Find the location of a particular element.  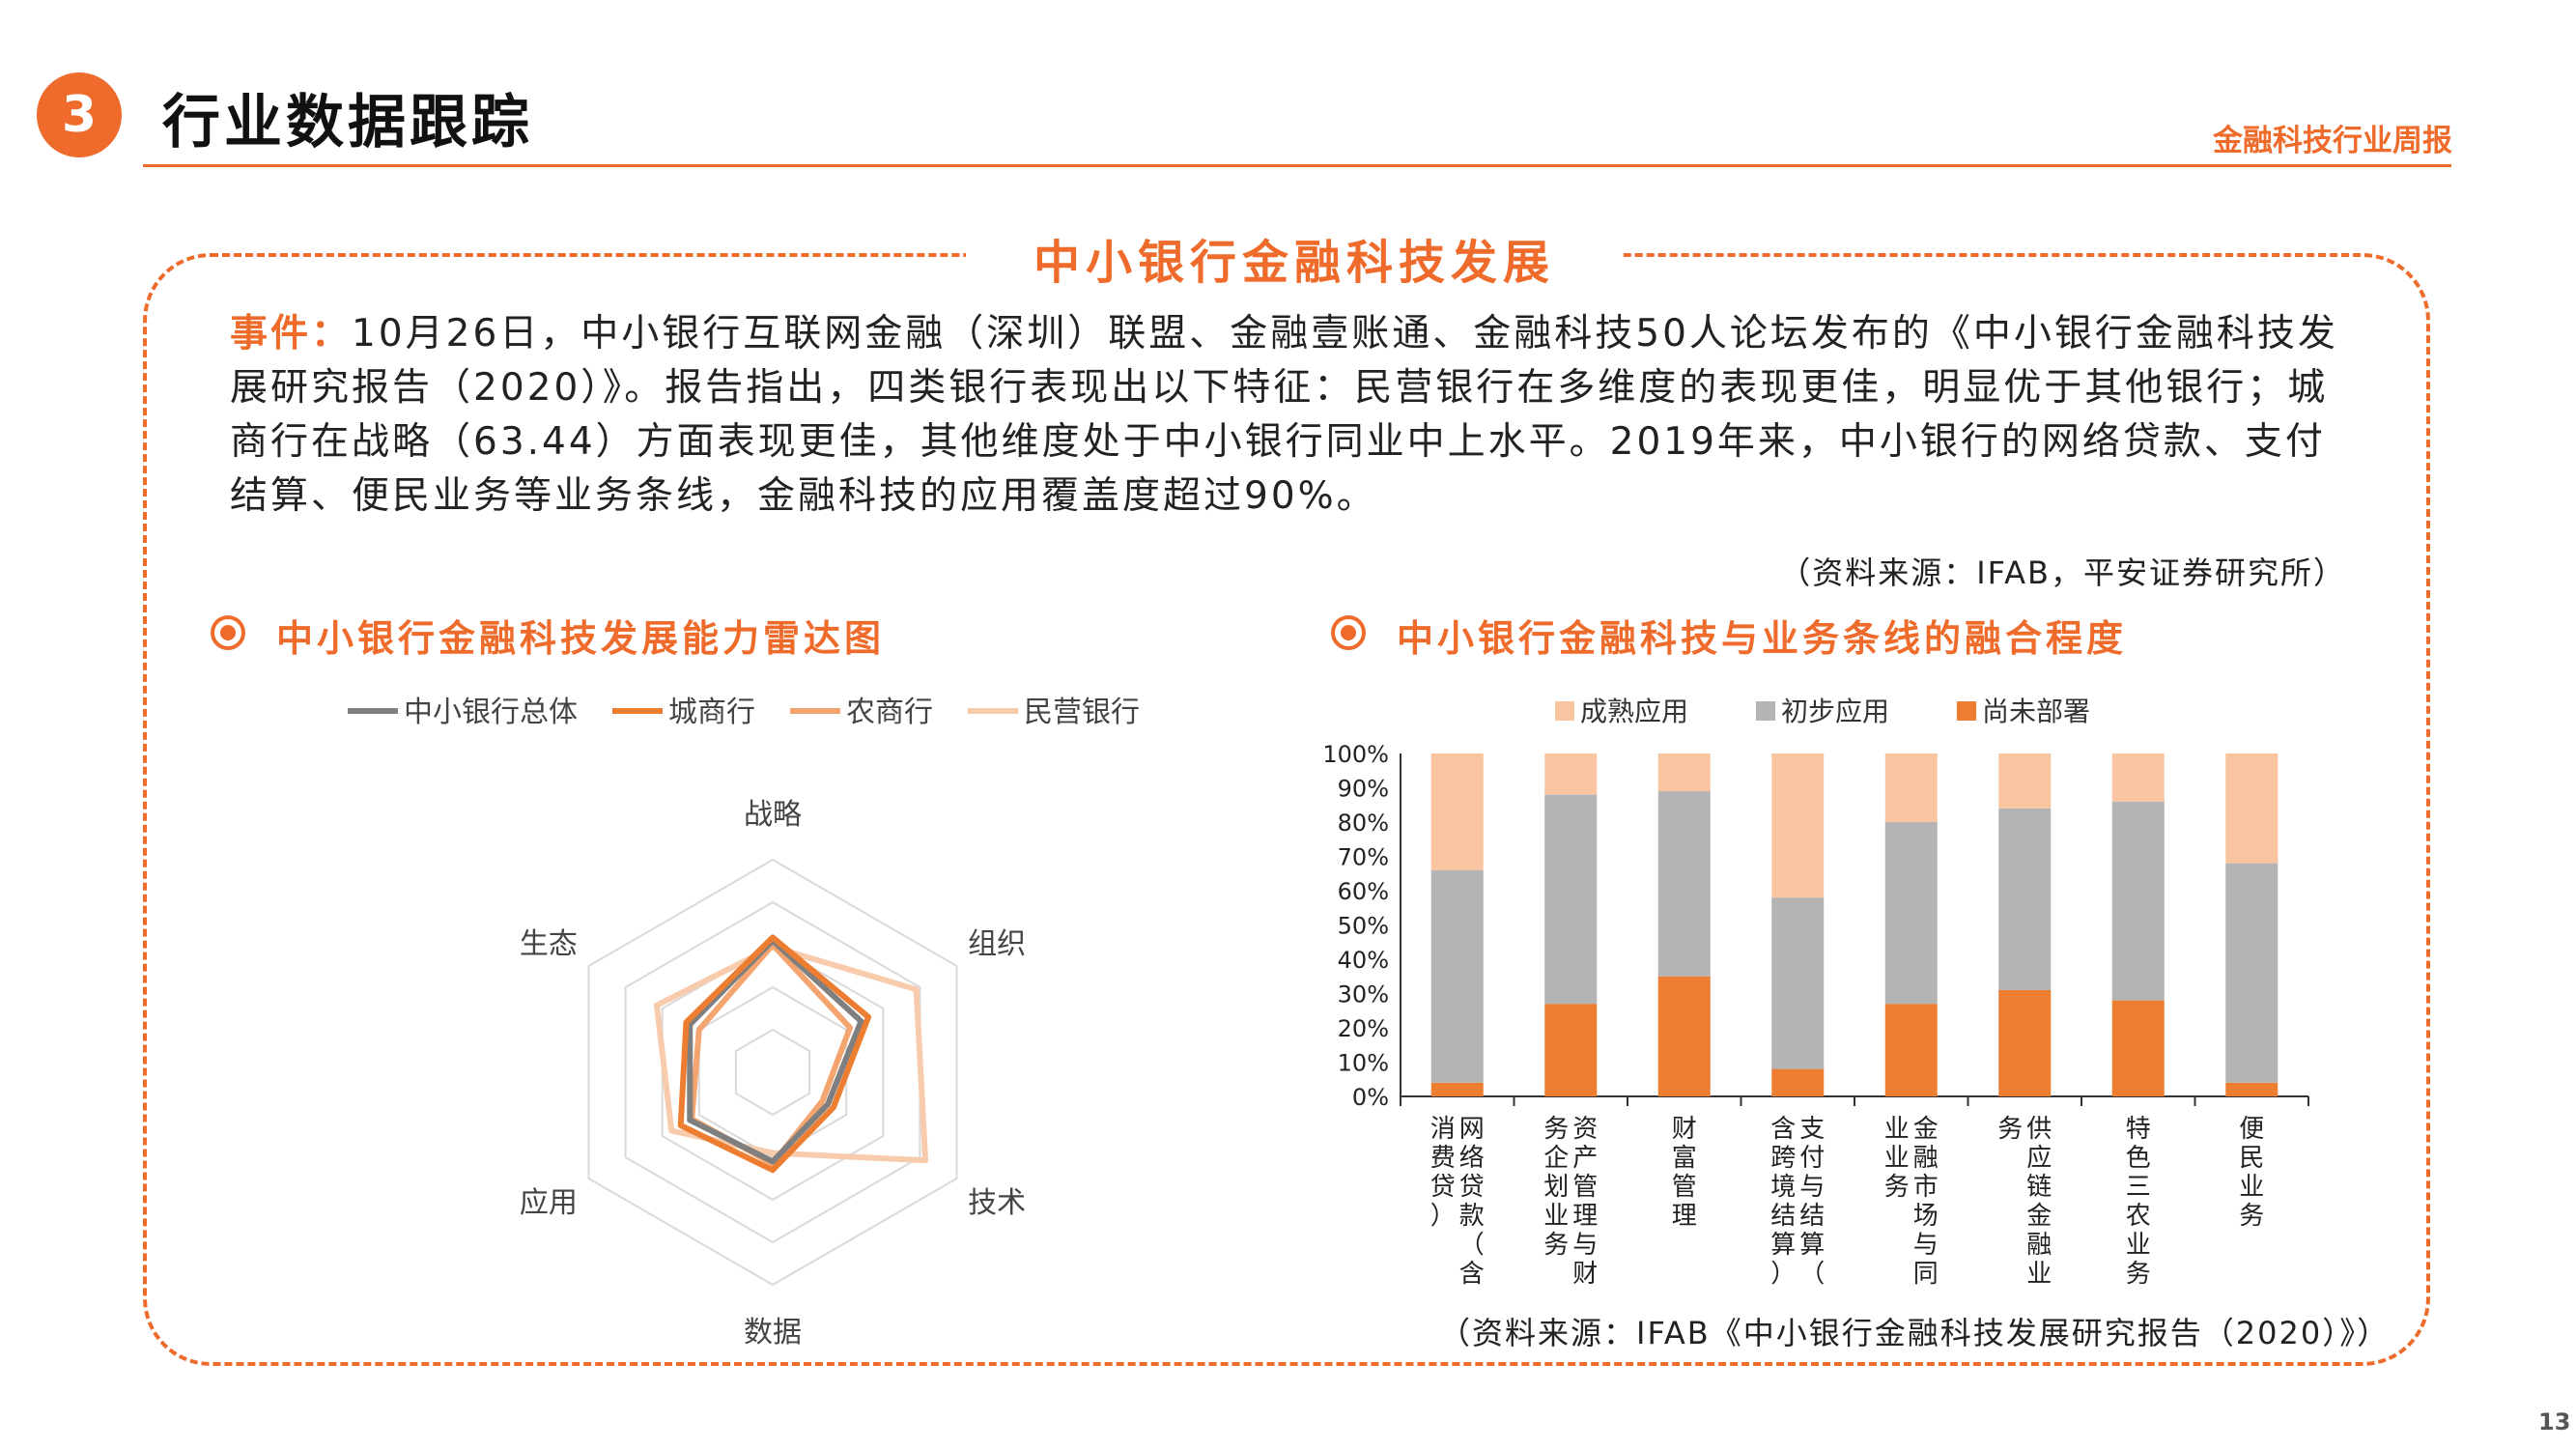

radar-legend-label: 农商行 is located at coordinates (889, 712).